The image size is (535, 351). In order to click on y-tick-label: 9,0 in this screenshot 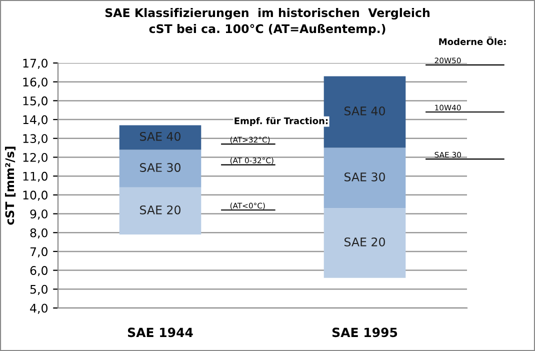, I will do `click(39, 214)`.